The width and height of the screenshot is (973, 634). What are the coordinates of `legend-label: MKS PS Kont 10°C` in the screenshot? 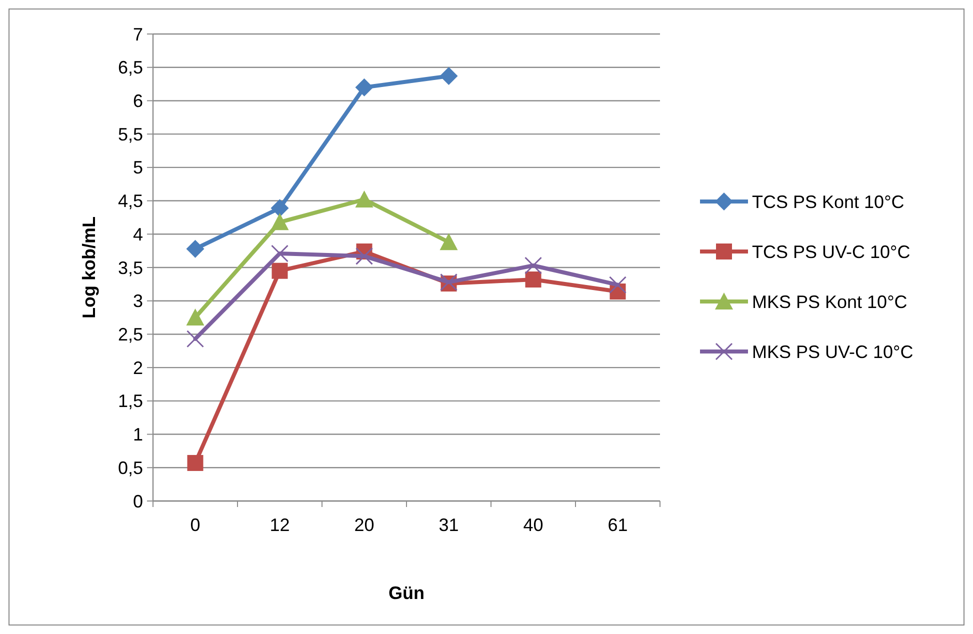 It's located at (830, 302).